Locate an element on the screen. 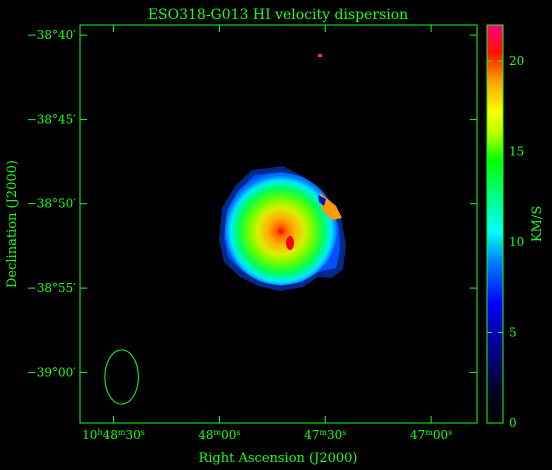  colorbar-tick-label: 0 is located at coordinates (513, 423).